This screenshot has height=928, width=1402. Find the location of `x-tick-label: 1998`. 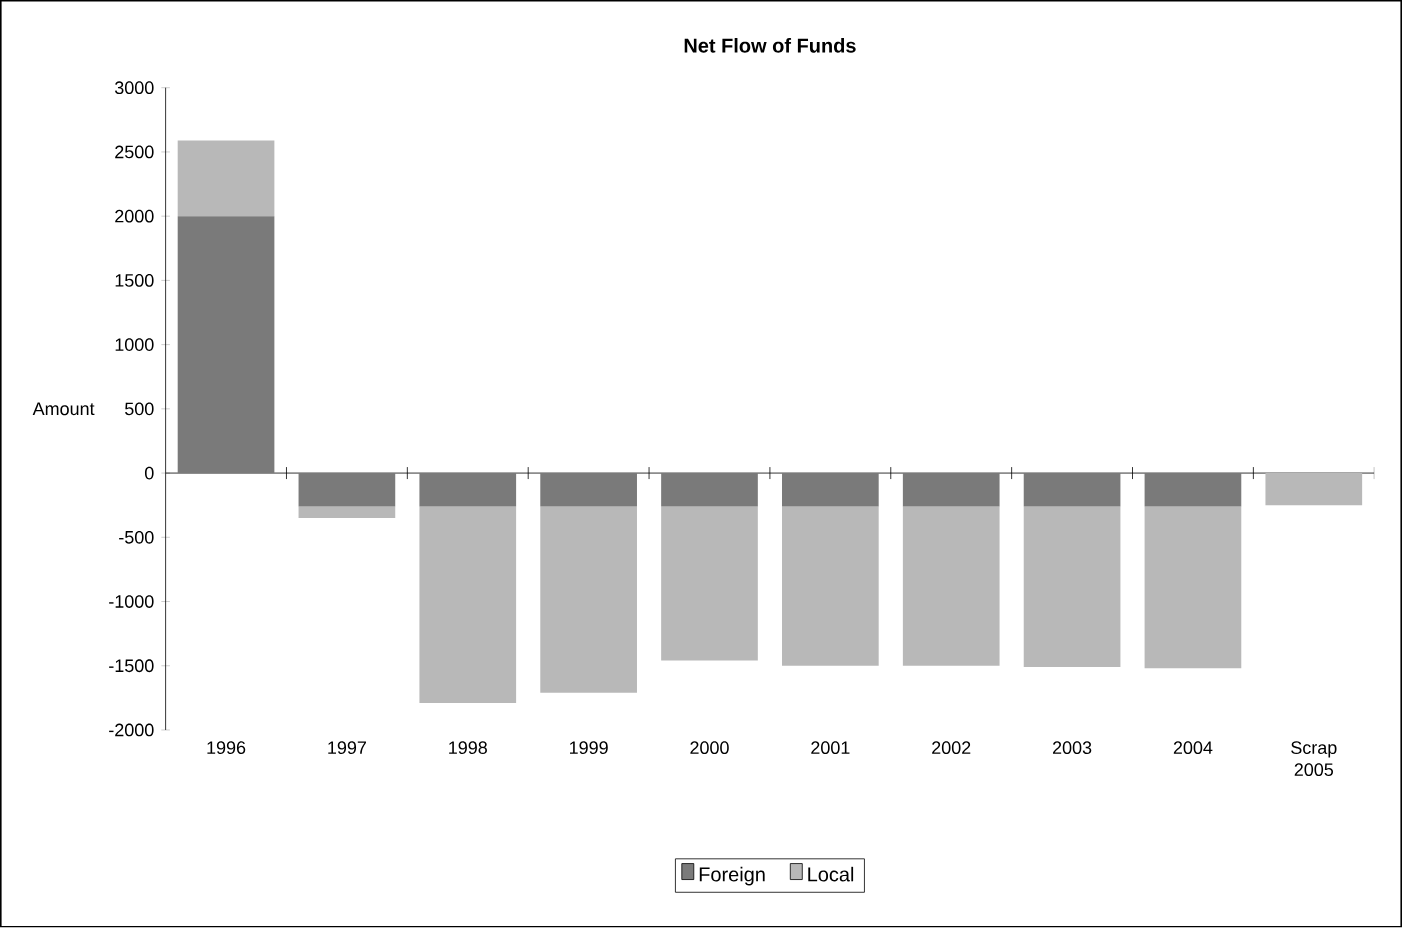

x-tick-label: 1998 is located at coordinates (468, 748).